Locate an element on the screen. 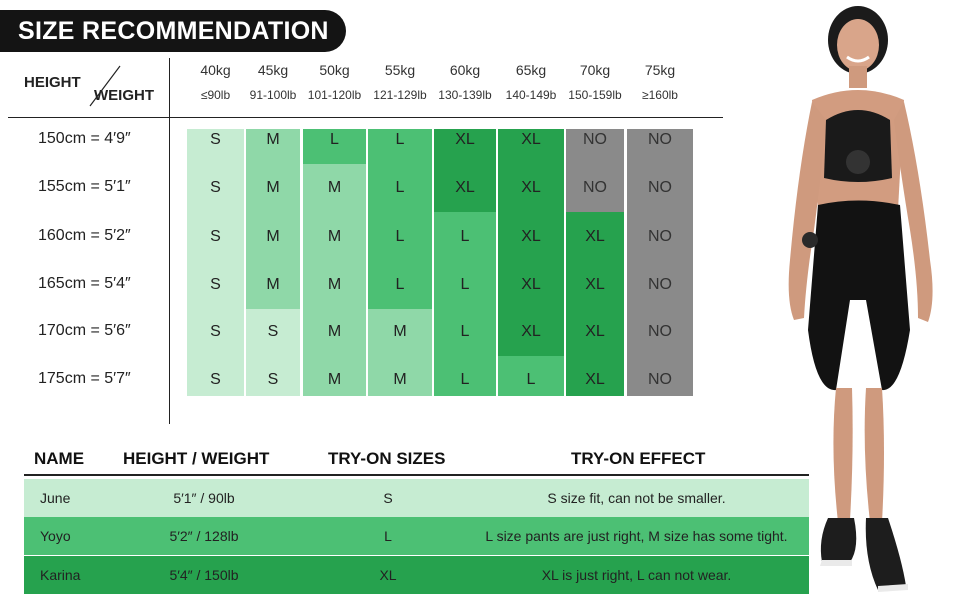 The height and width of the screenshot is (600, 970). tryon-effect: XL is just right, L can not wear. is located at coordinates (636, 575).